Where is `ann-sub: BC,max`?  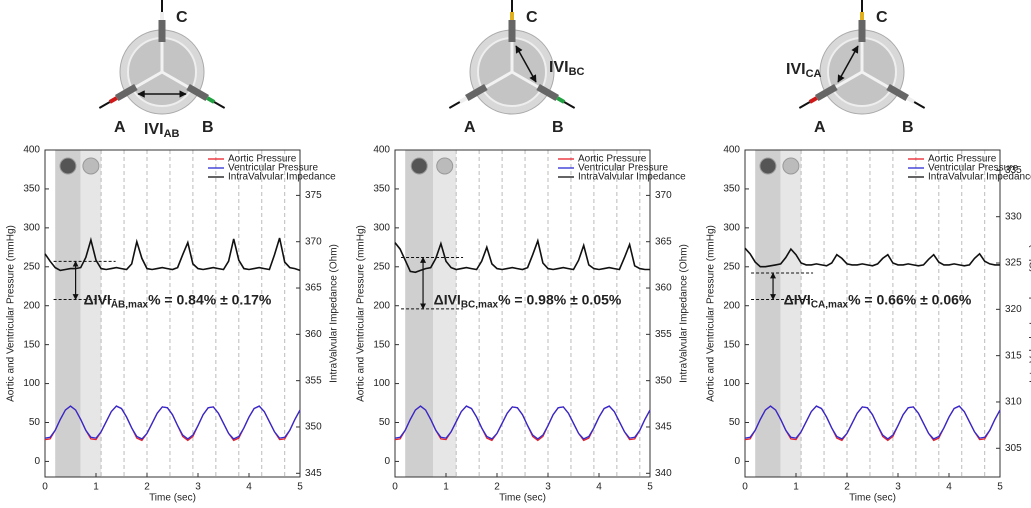
ann-sub: BC,max is located at coordinates (480, 304).